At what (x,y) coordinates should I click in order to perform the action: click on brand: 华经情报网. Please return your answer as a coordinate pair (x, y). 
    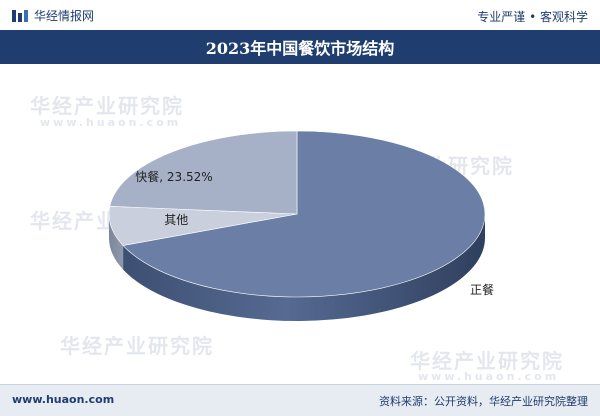
    Looking at the image, I should click on (53, 15).